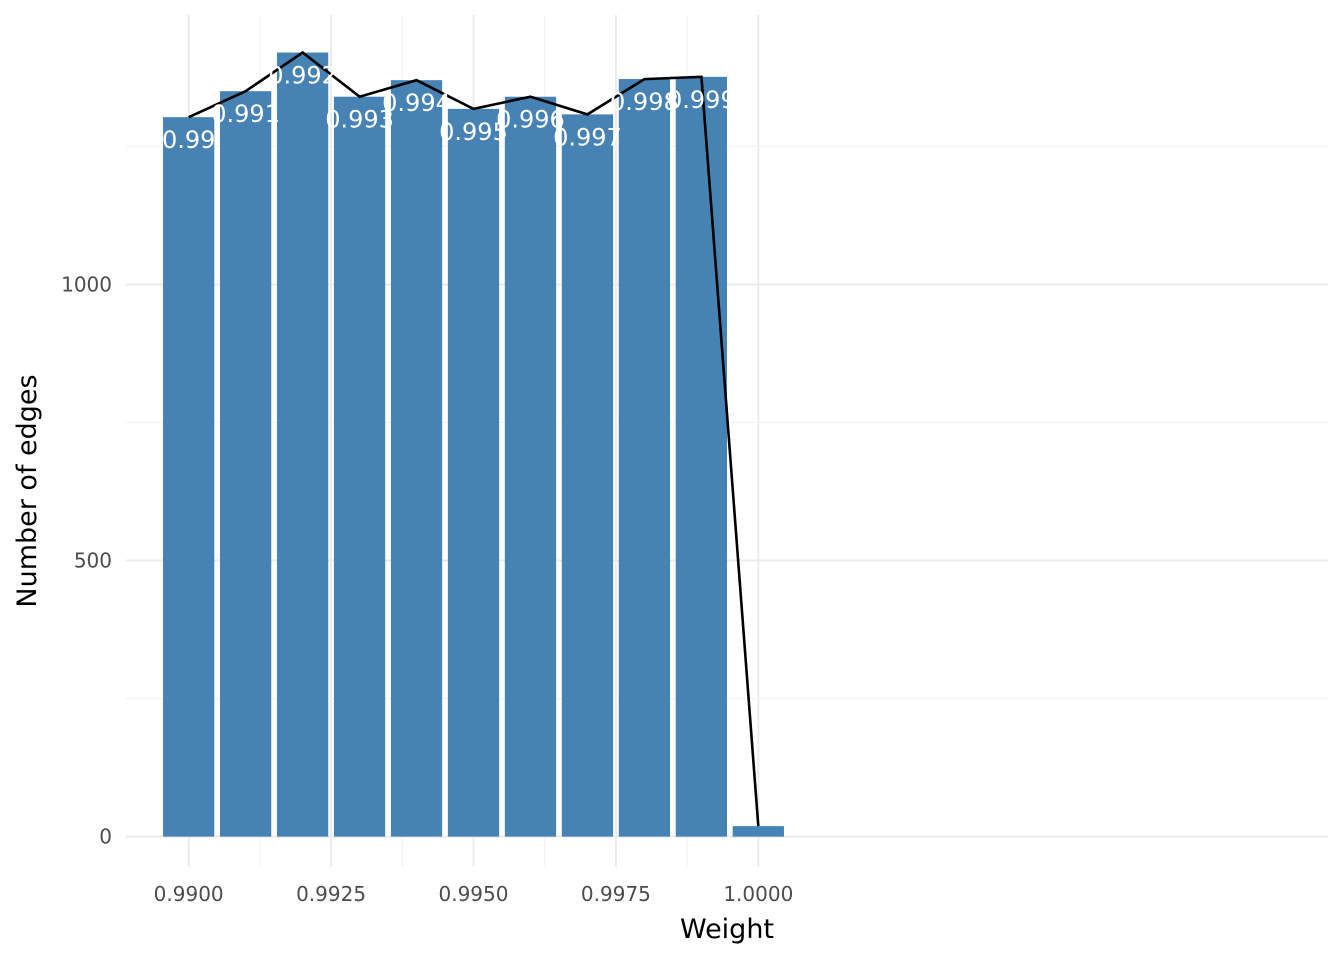 This screenshot has height=960, width=1344. Describe the element at coordinates (86, 284) in the screenshot. I see `y-tick-label: 1000` at that location.